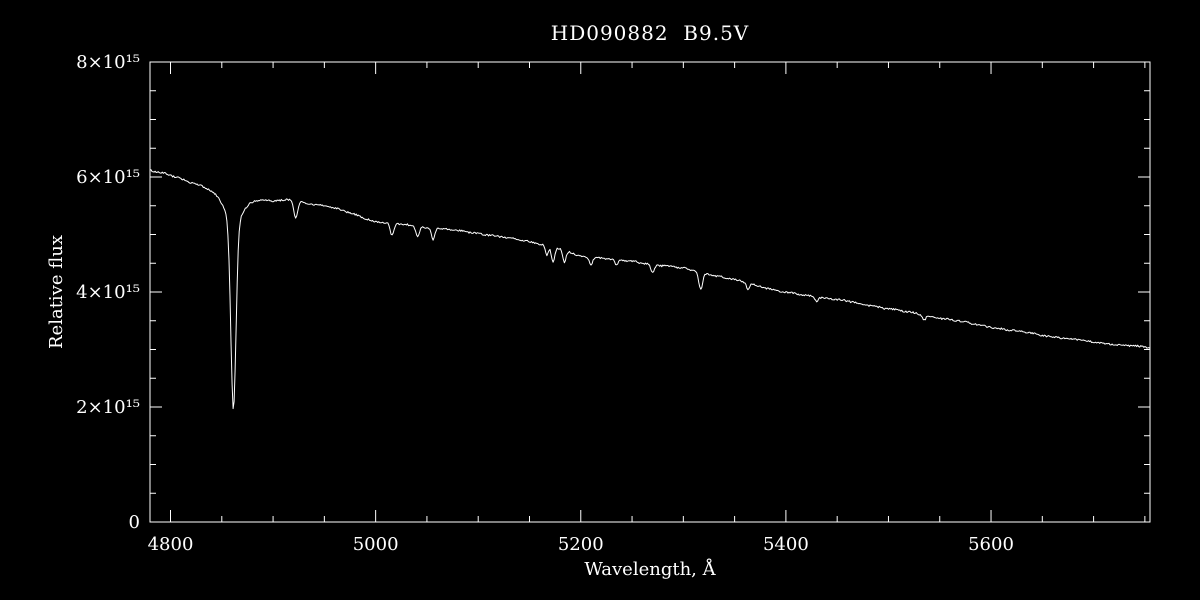  What do you see at coordinates (171, 544) in the screenshot?
I see `x-tick-label: 4800` at bounding box center [171, 544].